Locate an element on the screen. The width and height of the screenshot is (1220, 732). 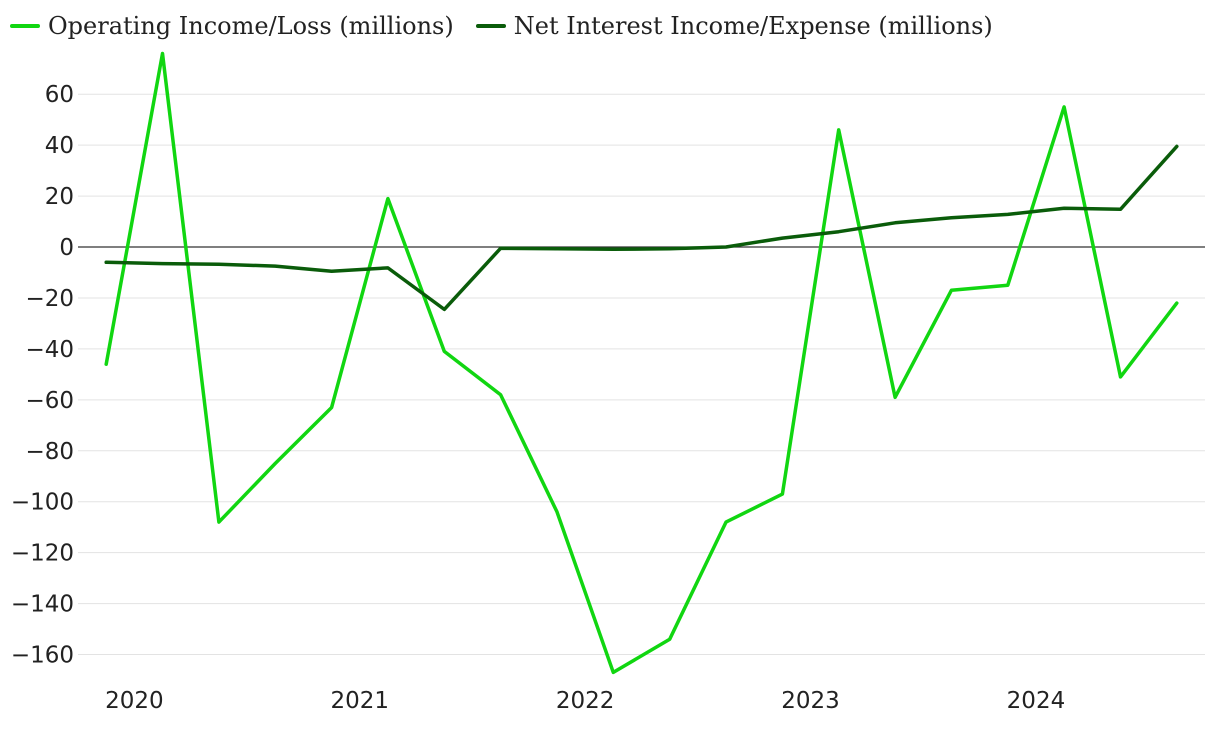
y-tick-label: −60 is located at coordinates (49, 401).